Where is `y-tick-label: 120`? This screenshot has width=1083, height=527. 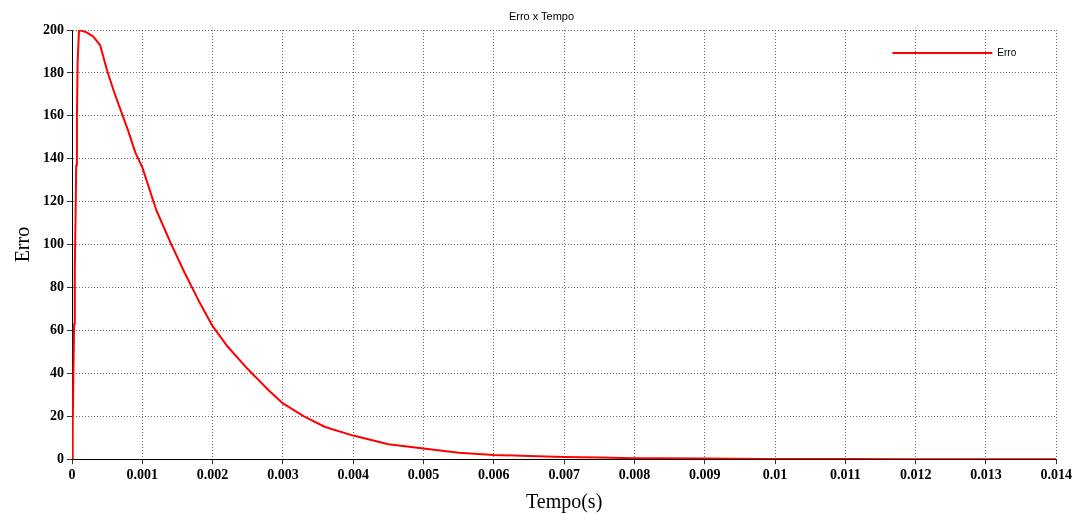 y-tick-label: 120 is located at coordinates (53, 201).